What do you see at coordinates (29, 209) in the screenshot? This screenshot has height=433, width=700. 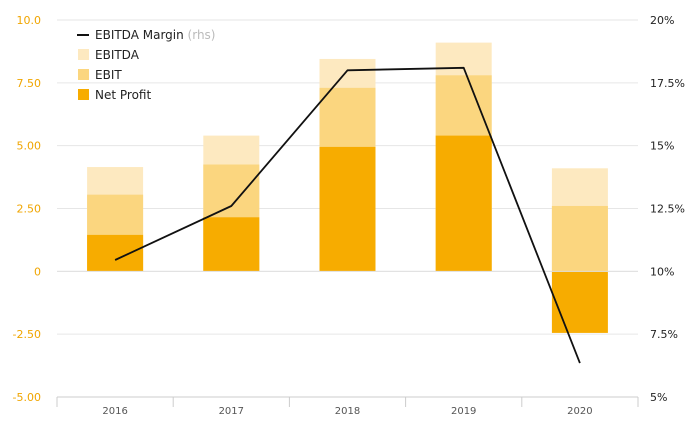 I see `y-left-tick-label: 2.50` at bounding box center [29, 209].